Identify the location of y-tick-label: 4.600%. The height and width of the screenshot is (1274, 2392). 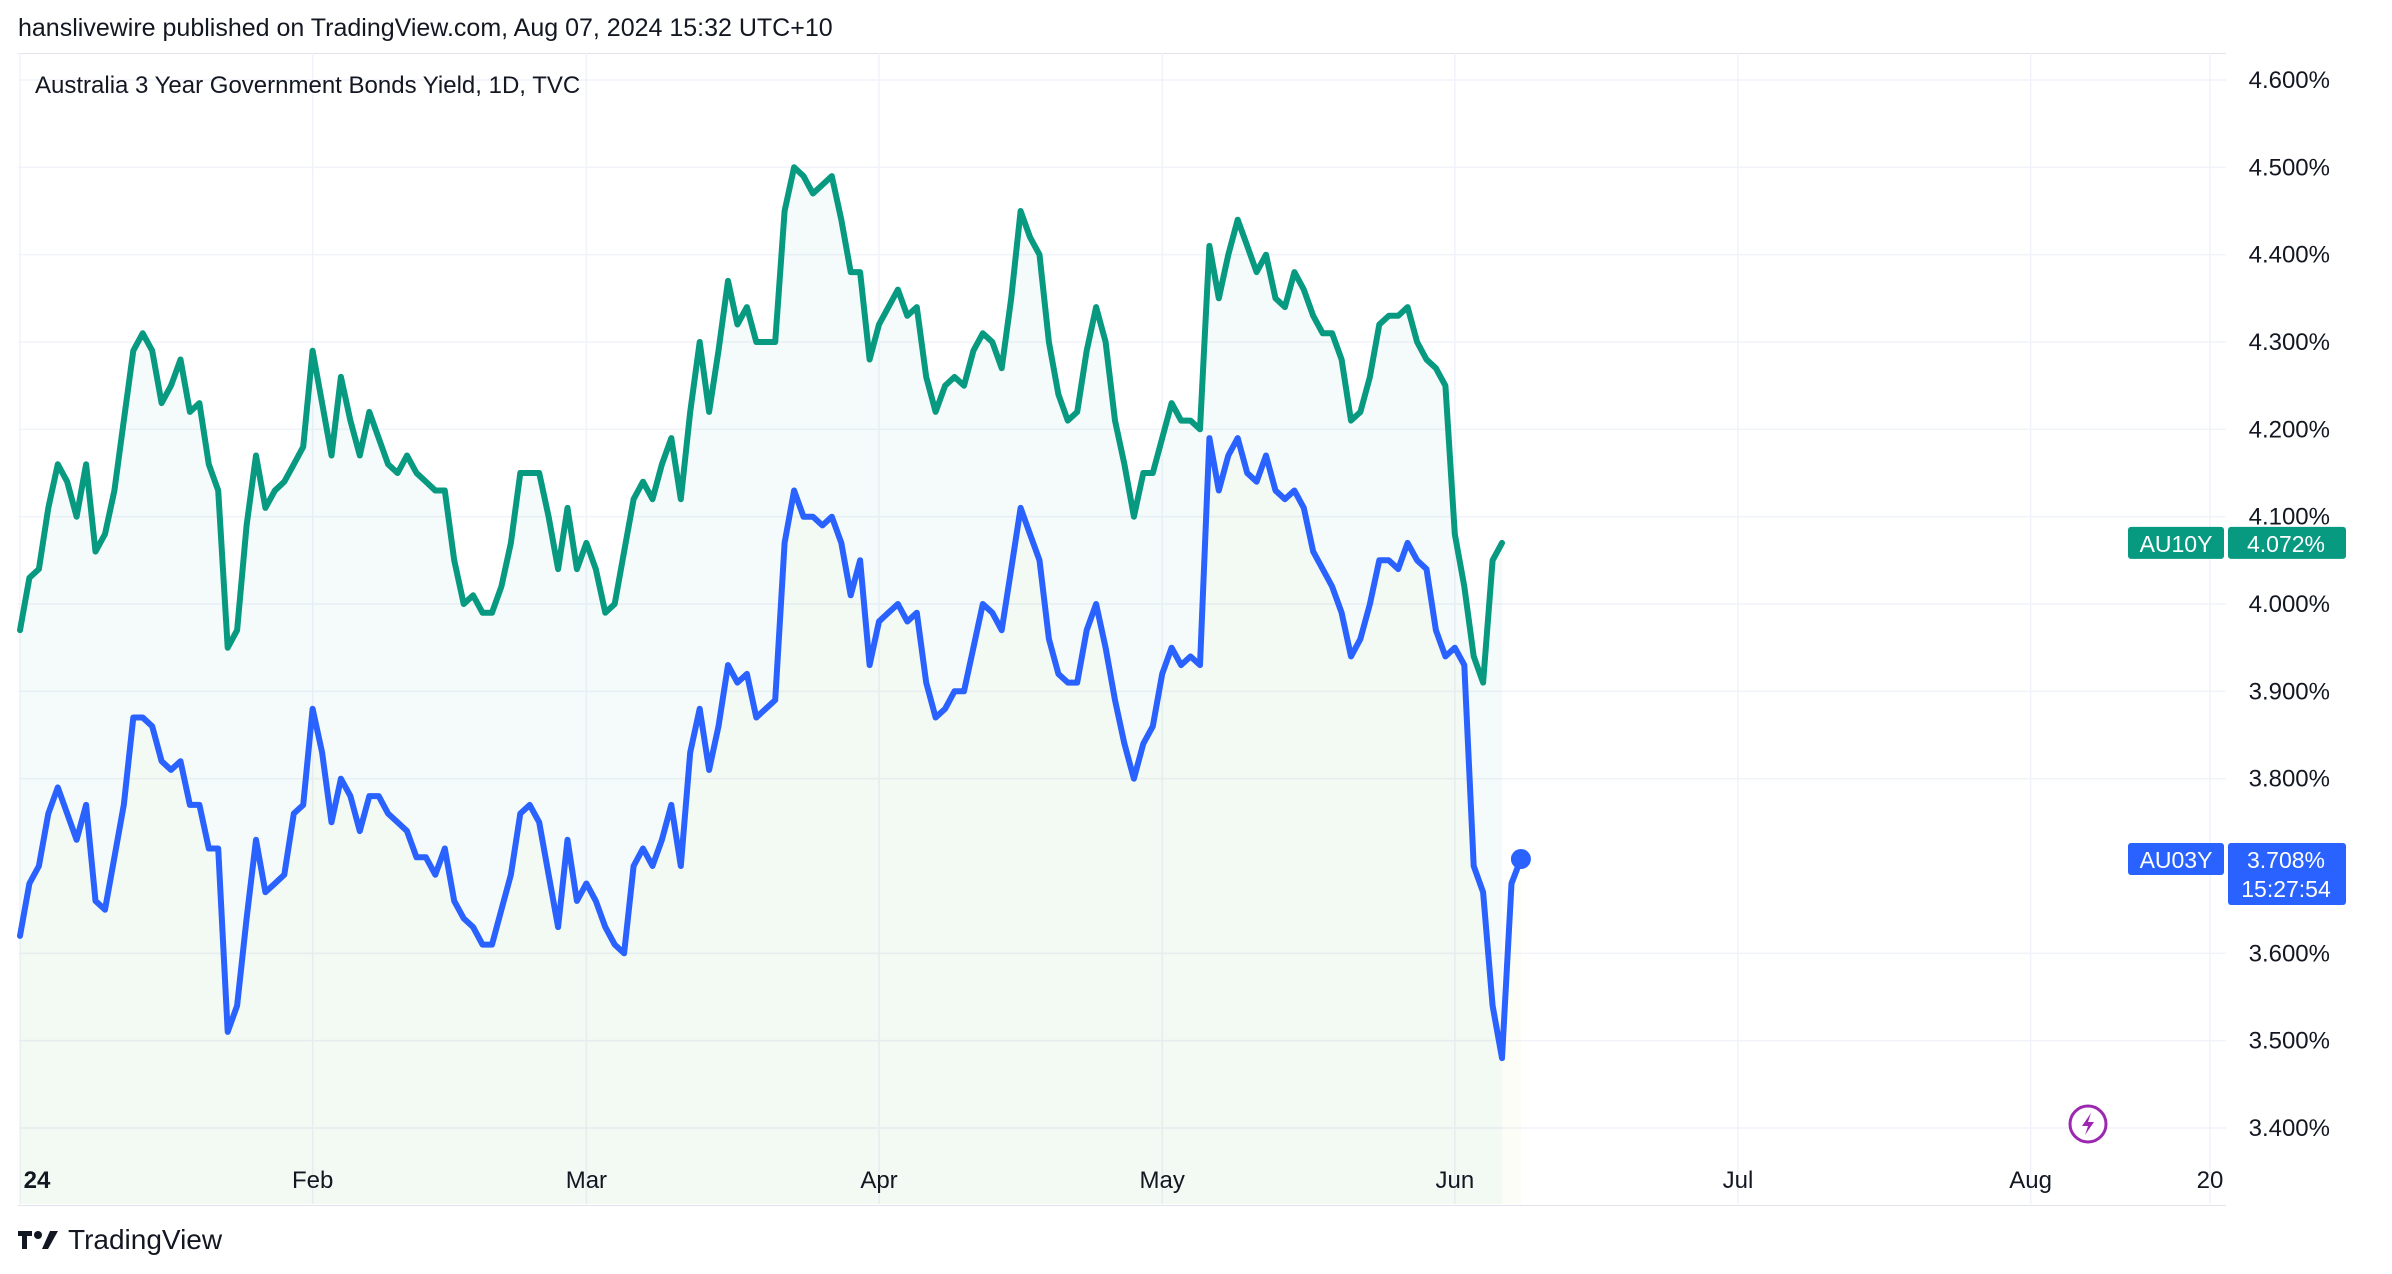
(2289, 80).